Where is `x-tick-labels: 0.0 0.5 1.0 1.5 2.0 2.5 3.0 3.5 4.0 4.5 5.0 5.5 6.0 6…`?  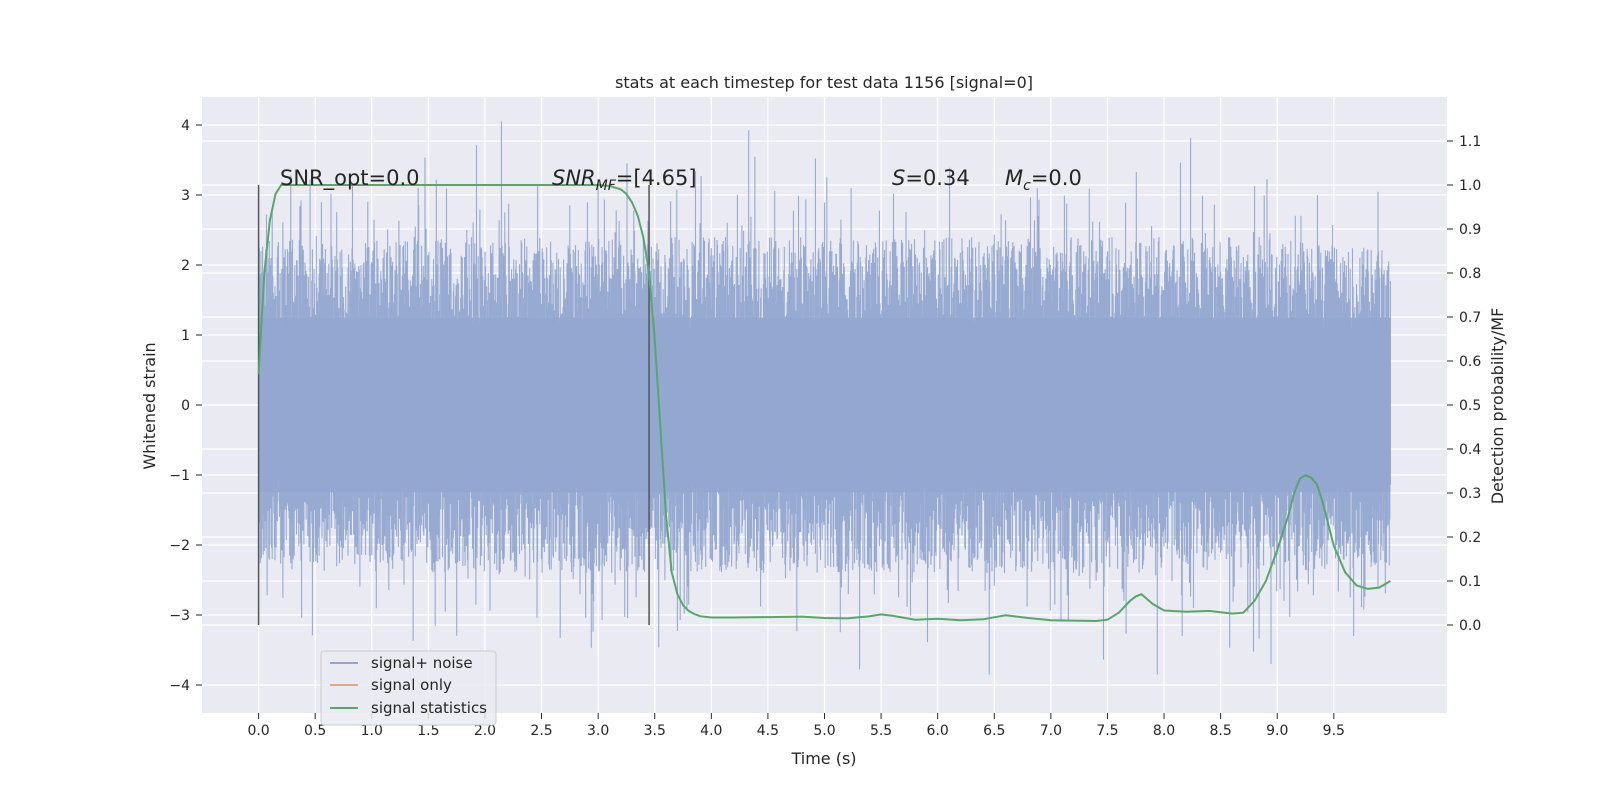 x-tick-labels: 0.0 0.5 1.0 1.5 2.0 2.5 3.0 3.5 4.0 4.5 5.0 5.5 6.0 6… is located at coordinates (796, 726).